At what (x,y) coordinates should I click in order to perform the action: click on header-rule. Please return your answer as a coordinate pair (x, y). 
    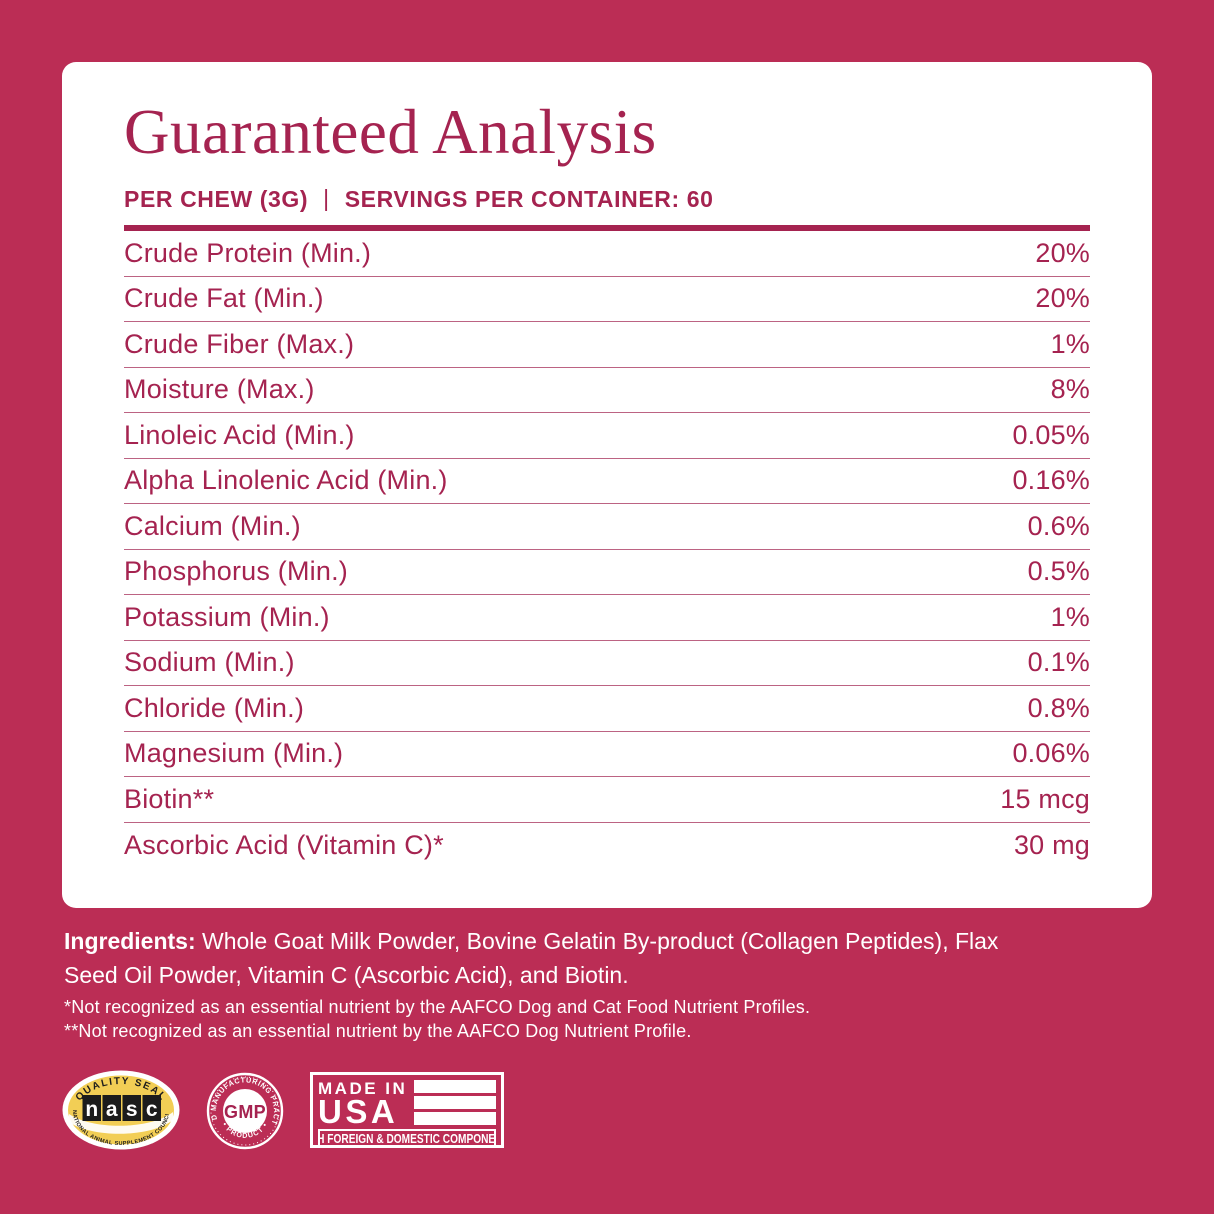
    Looking at the image, I should click on (607, 228).